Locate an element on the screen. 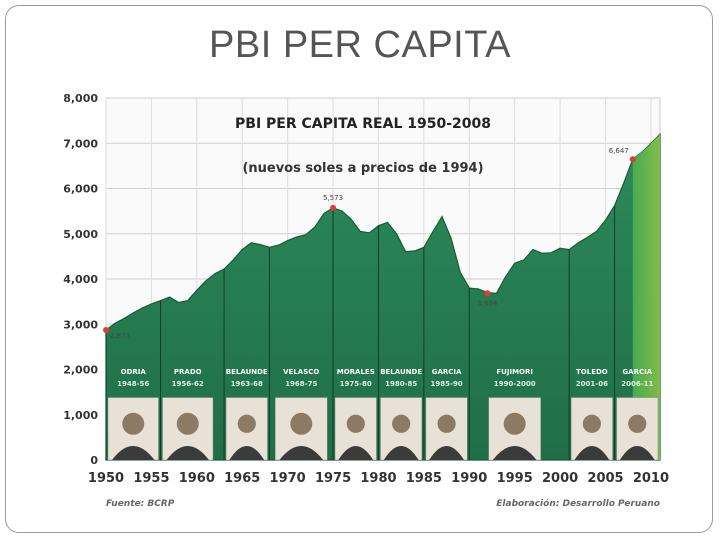 The image size is (720, 540). y-tick-label: 4,000 is located at coordinates (80, 279).